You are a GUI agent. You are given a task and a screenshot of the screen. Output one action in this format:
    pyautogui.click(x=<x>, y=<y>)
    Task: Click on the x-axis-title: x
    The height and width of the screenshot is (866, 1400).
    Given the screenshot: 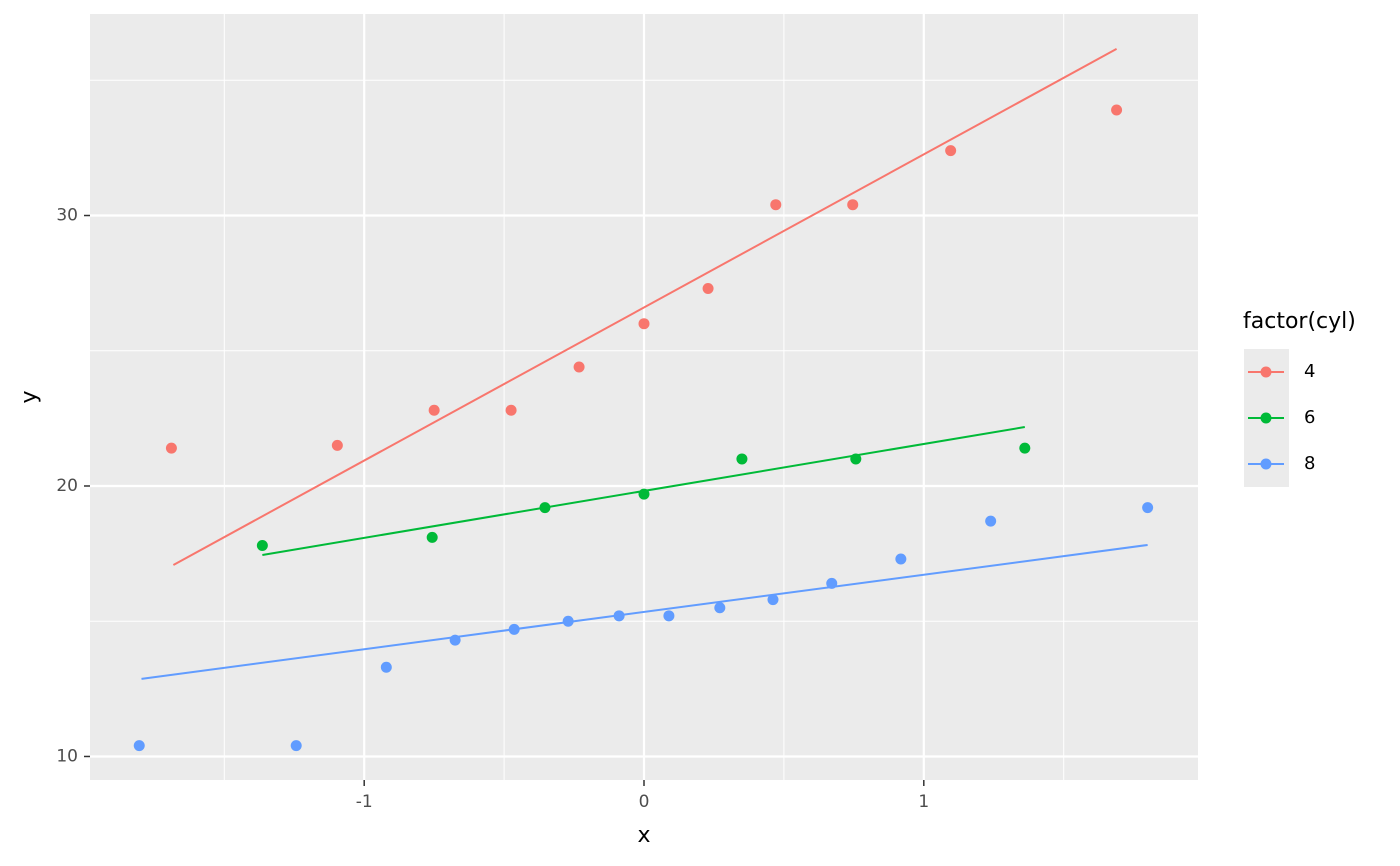 What is the action you would take?
    pyautogui.click(x=643, y=835)
    